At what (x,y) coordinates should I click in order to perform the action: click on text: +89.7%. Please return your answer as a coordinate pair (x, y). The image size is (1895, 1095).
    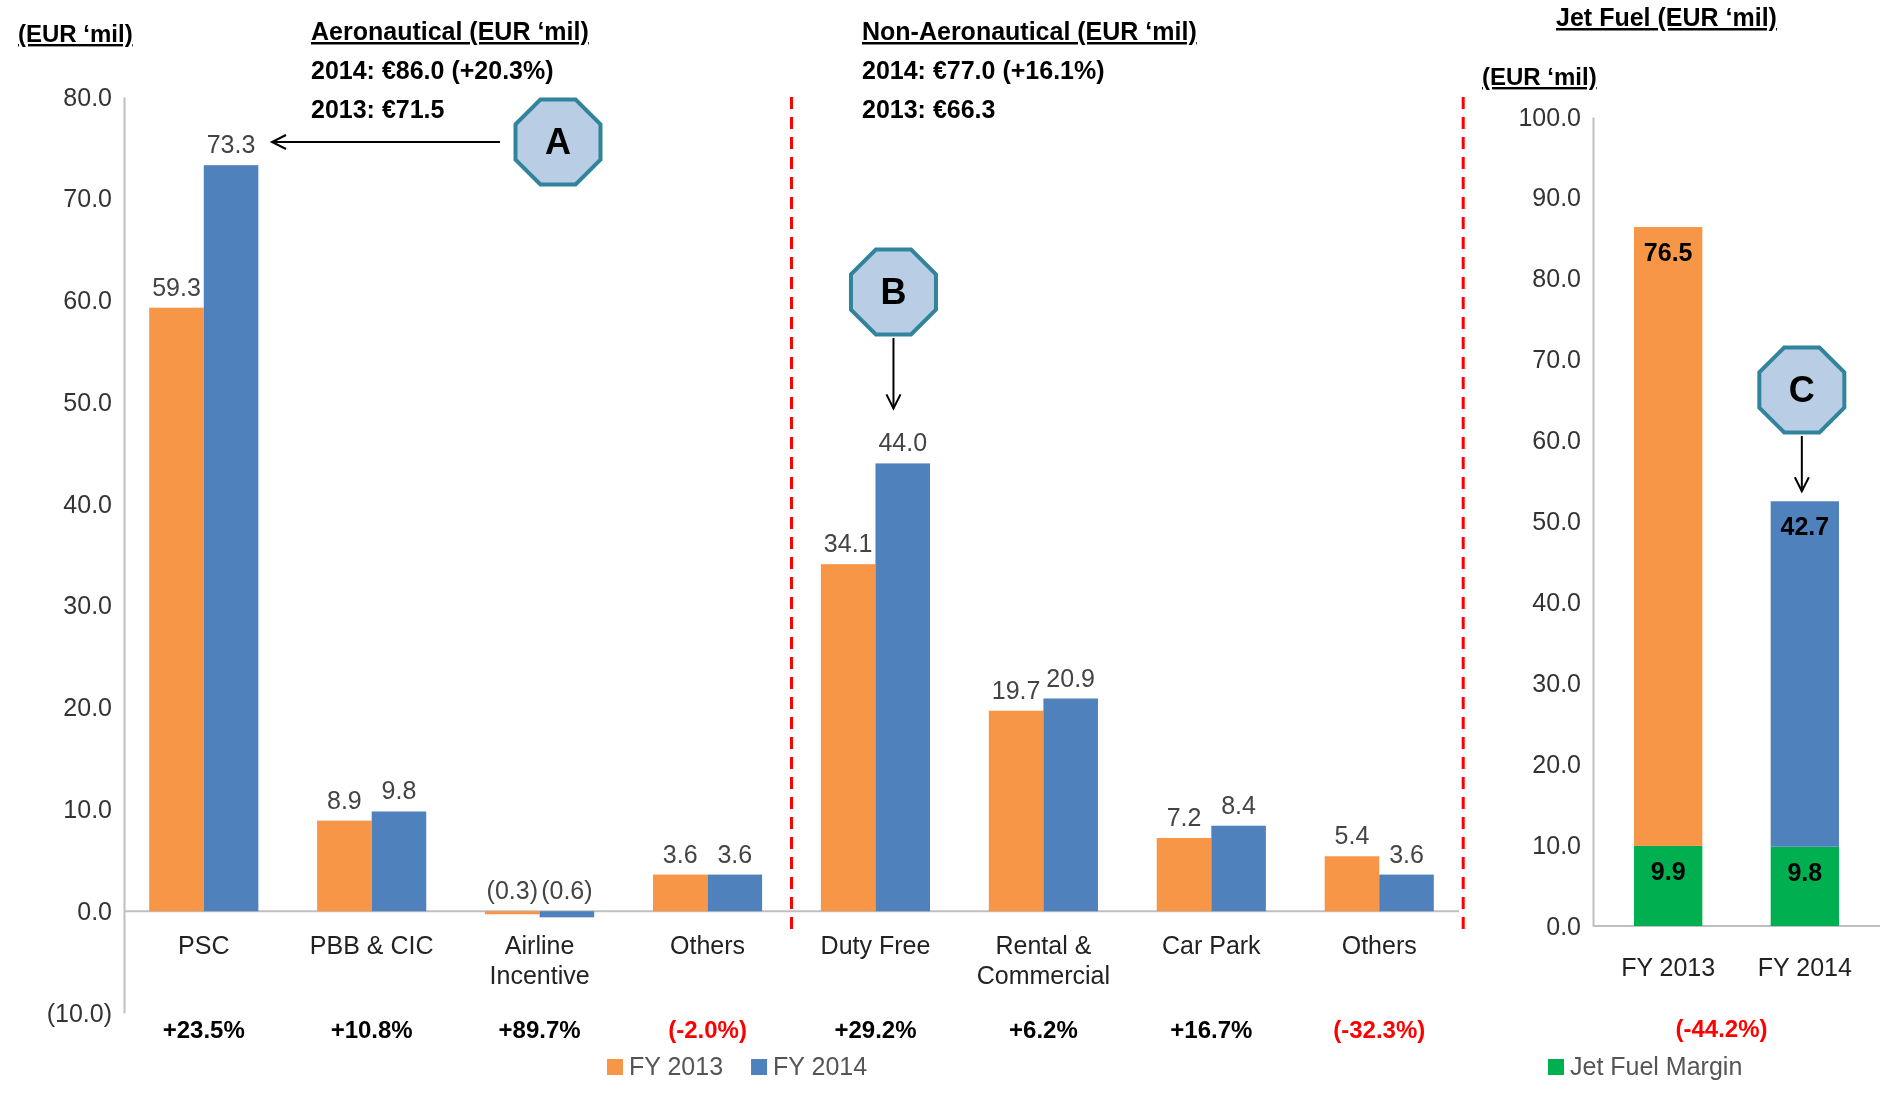
    Looking at the image, I should click on (539, 1029).